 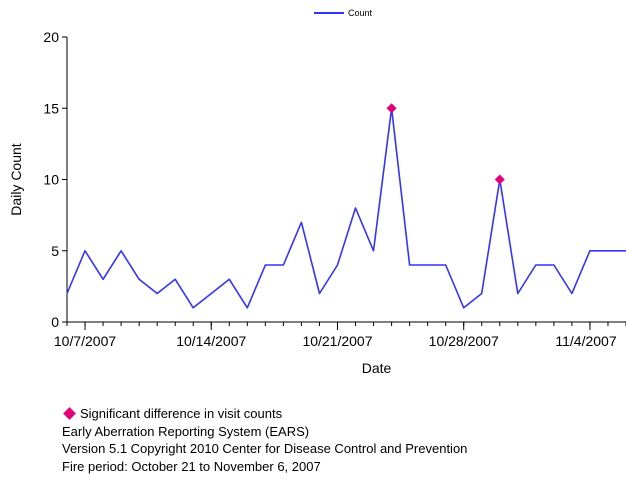 What do you see at coordinates (51, 180) in the screenshot?
I see `y-tick-label-10: 10` at bounding box center [51, 180].